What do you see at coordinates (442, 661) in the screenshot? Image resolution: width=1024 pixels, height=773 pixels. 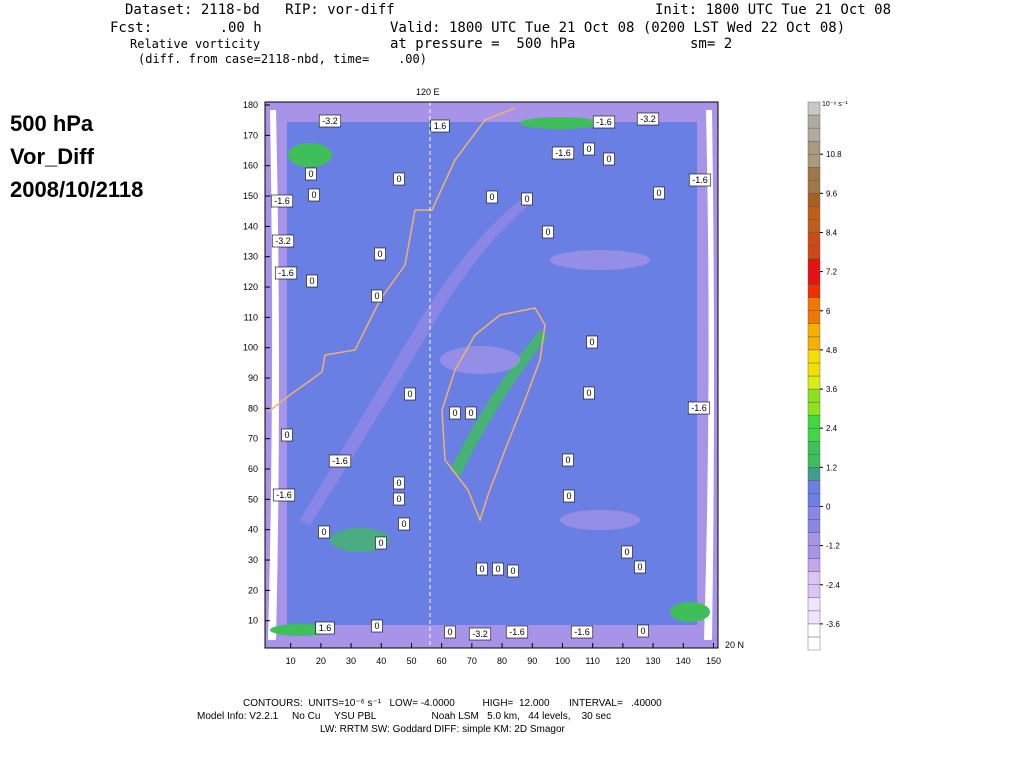 I see `x-tick-label: 60` at bounding box center [442, 661].